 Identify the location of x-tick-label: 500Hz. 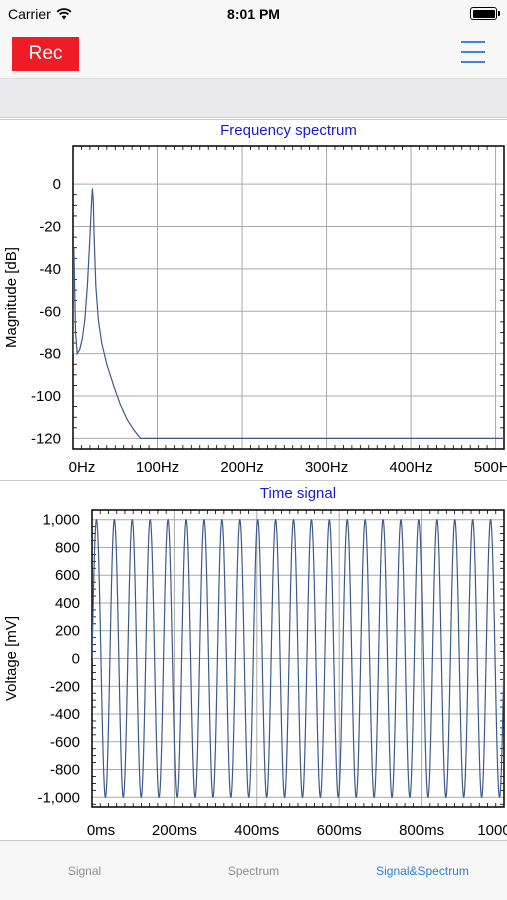
(490, 467).